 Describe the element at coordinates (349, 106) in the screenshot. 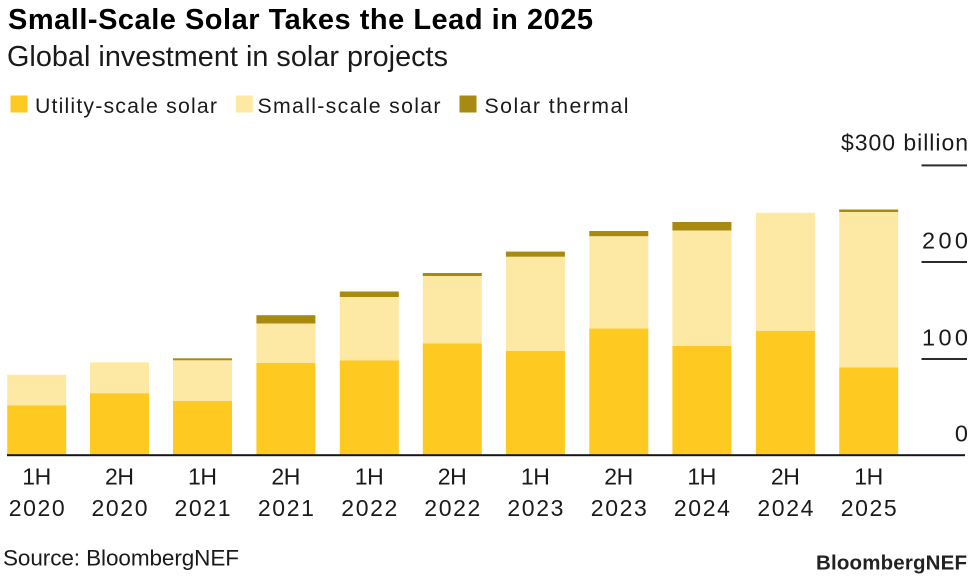

I see `svg-text: Small-scale solar` at that location.